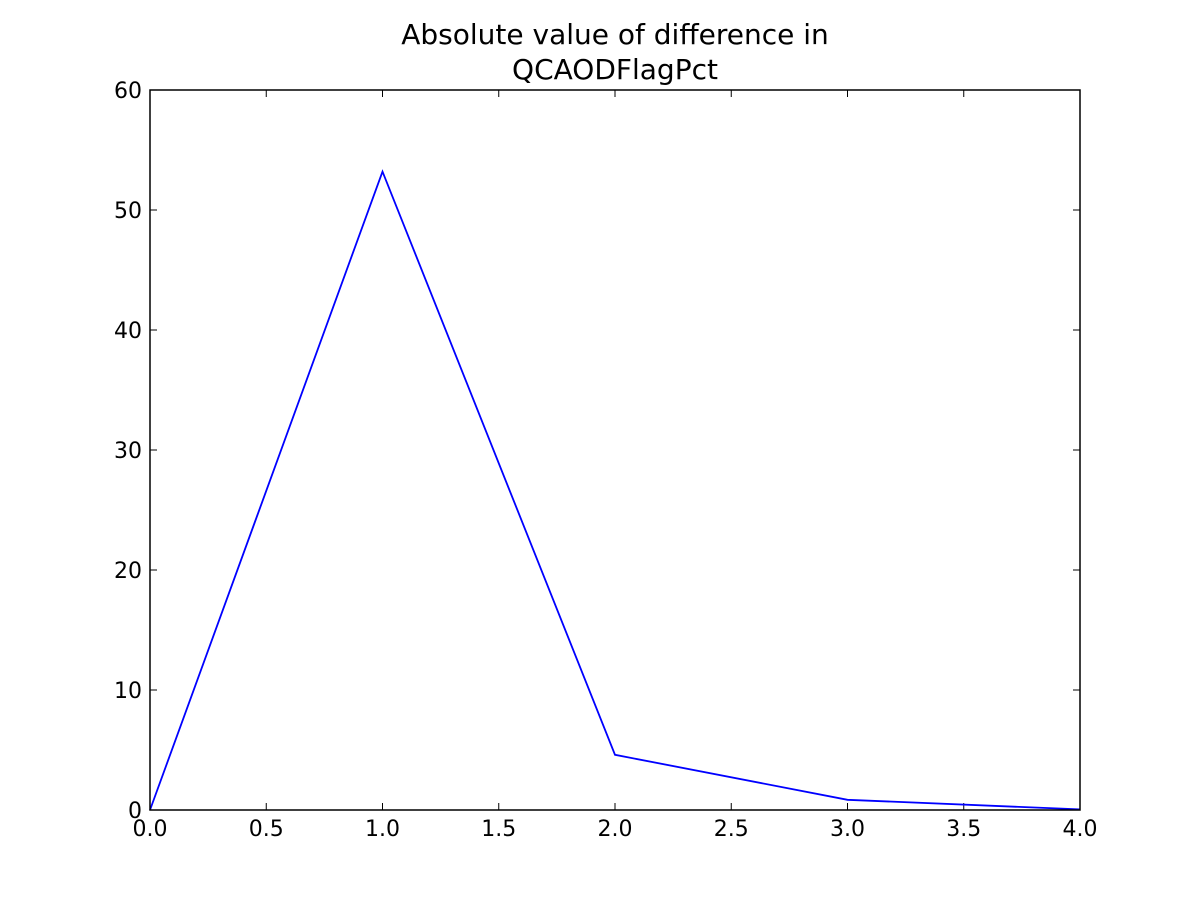  I want to click on x-tick-label: 2.5, so click(731, 829).